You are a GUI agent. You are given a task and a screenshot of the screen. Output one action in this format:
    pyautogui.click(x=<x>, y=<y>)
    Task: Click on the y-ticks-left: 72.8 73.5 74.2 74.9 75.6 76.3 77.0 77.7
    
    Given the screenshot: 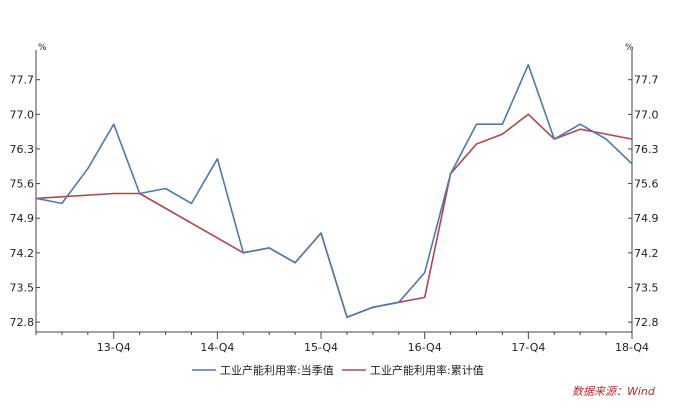 What is the action you would take?
    pyautogui.click(x=25, y=201)
    